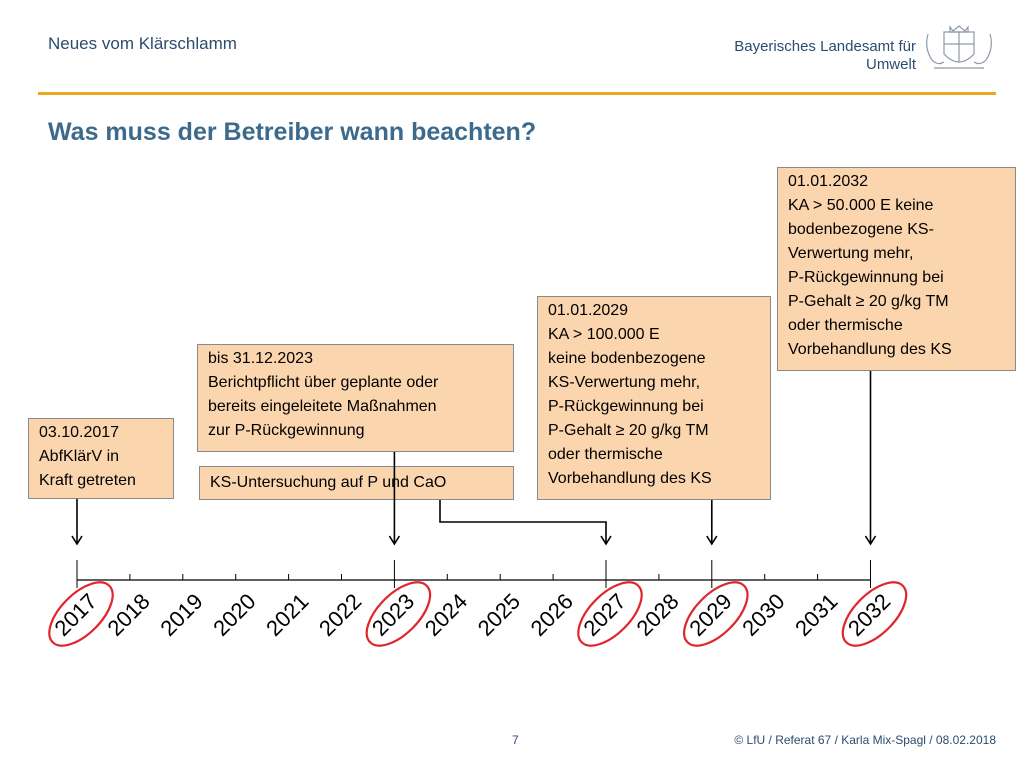 The image size is (1024, 768). What do you see at coordinates (517, 93) in the screenshot?
I see `header-divider` at bounding box center [517, 93].